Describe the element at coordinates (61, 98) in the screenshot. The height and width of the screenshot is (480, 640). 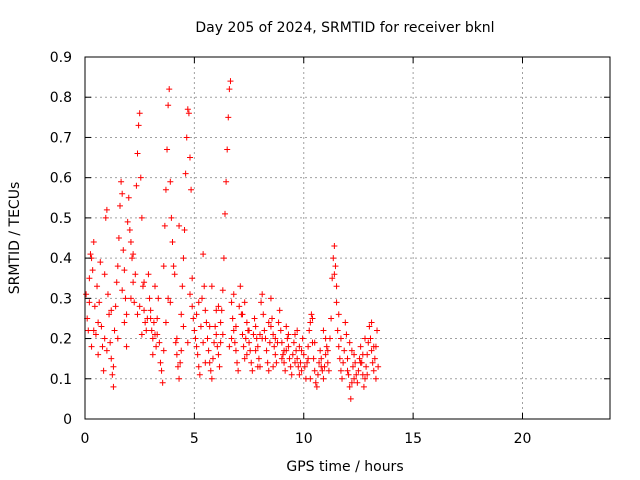
I see `y-tick-label: 0.8` at that location.